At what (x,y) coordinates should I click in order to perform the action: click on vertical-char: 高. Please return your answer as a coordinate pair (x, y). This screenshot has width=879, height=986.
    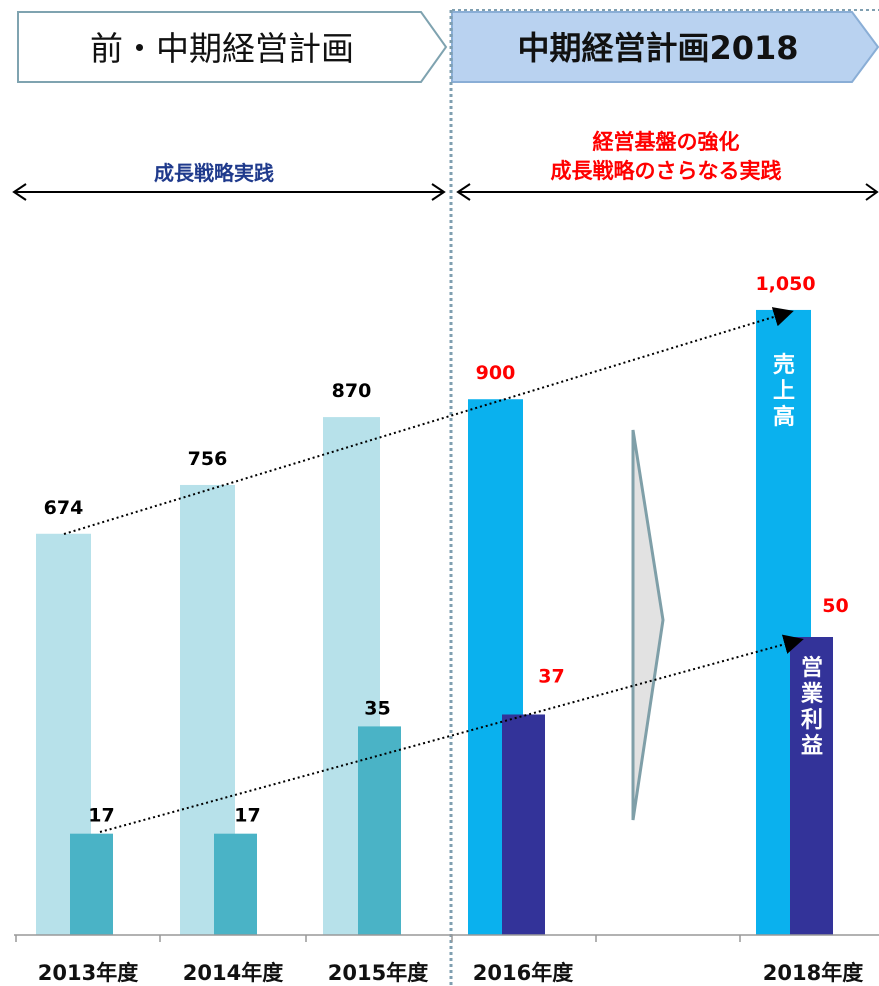
    Looking at the image, I should click on (784, 417).